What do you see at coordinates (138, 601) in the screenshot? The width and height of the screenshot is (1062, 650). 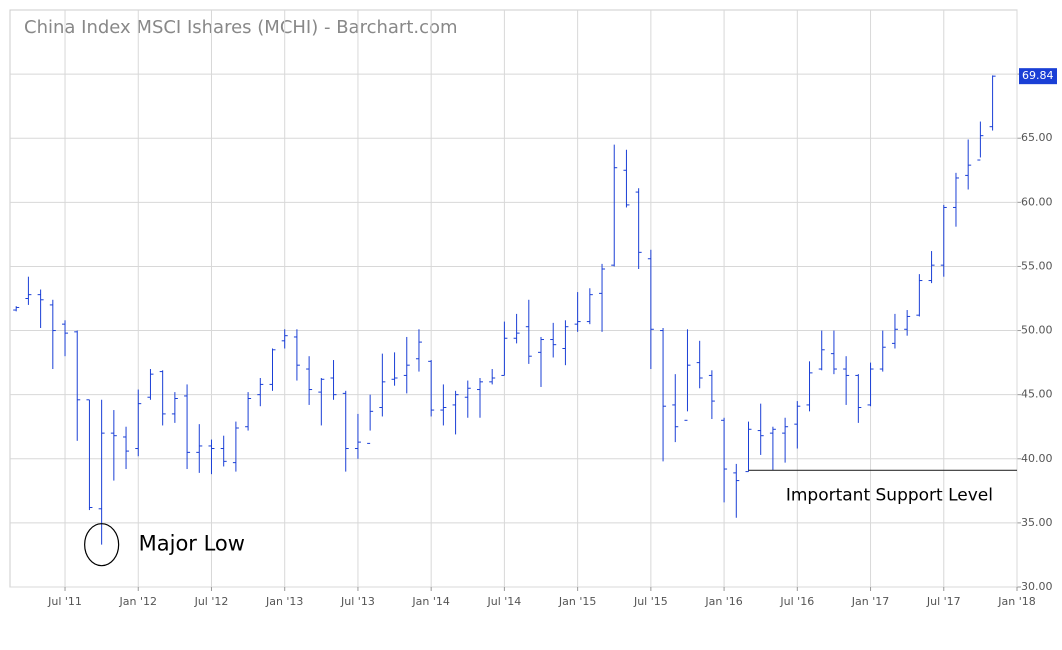 I see `x-tick-label: Jan '12` at bounding box center [138, 601].